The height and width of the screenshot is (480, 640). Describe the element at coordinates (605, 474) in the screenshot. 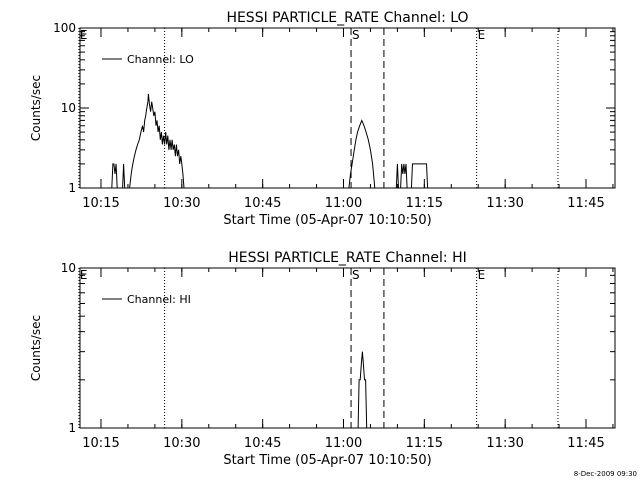

I see `footer-timestamp: 8-Dec-2009 09:30` at that location.